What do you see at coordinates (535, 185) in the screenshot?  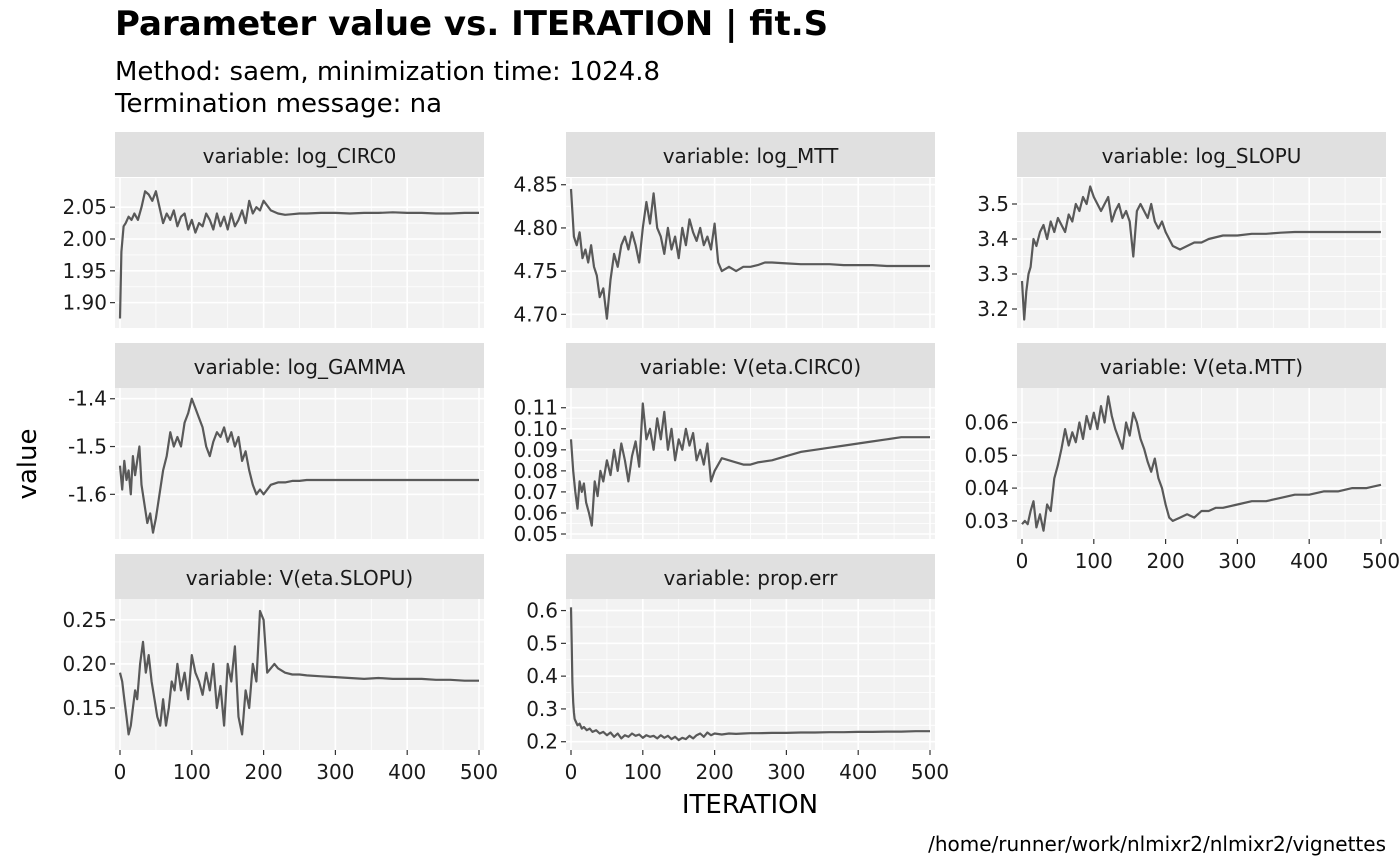 I see `y-tick-label: 4.85` at bounding box center [535, 185].